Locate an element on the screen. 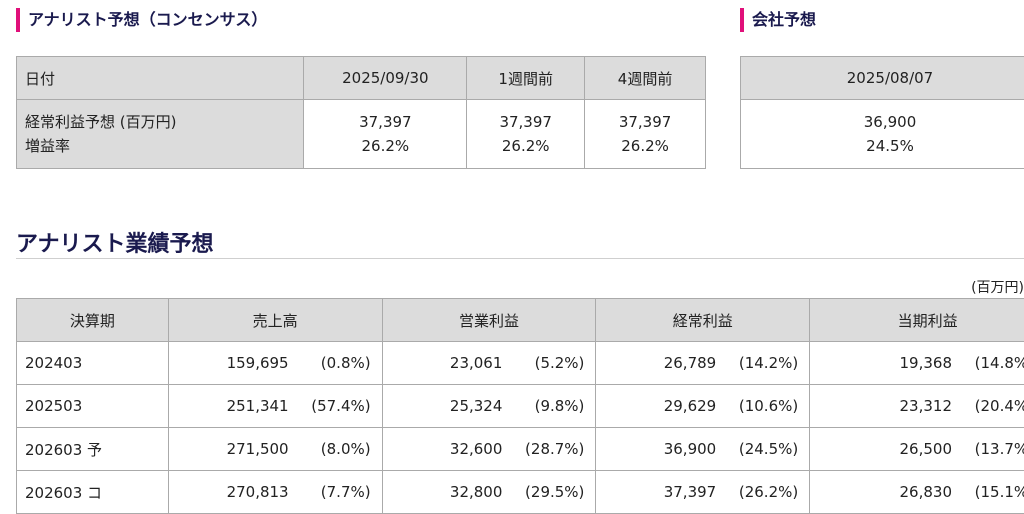 The image size is (1024, 514). company-forecast-table: 2025/08/07 36,900 24.5% is located at coordinates (882, 112).